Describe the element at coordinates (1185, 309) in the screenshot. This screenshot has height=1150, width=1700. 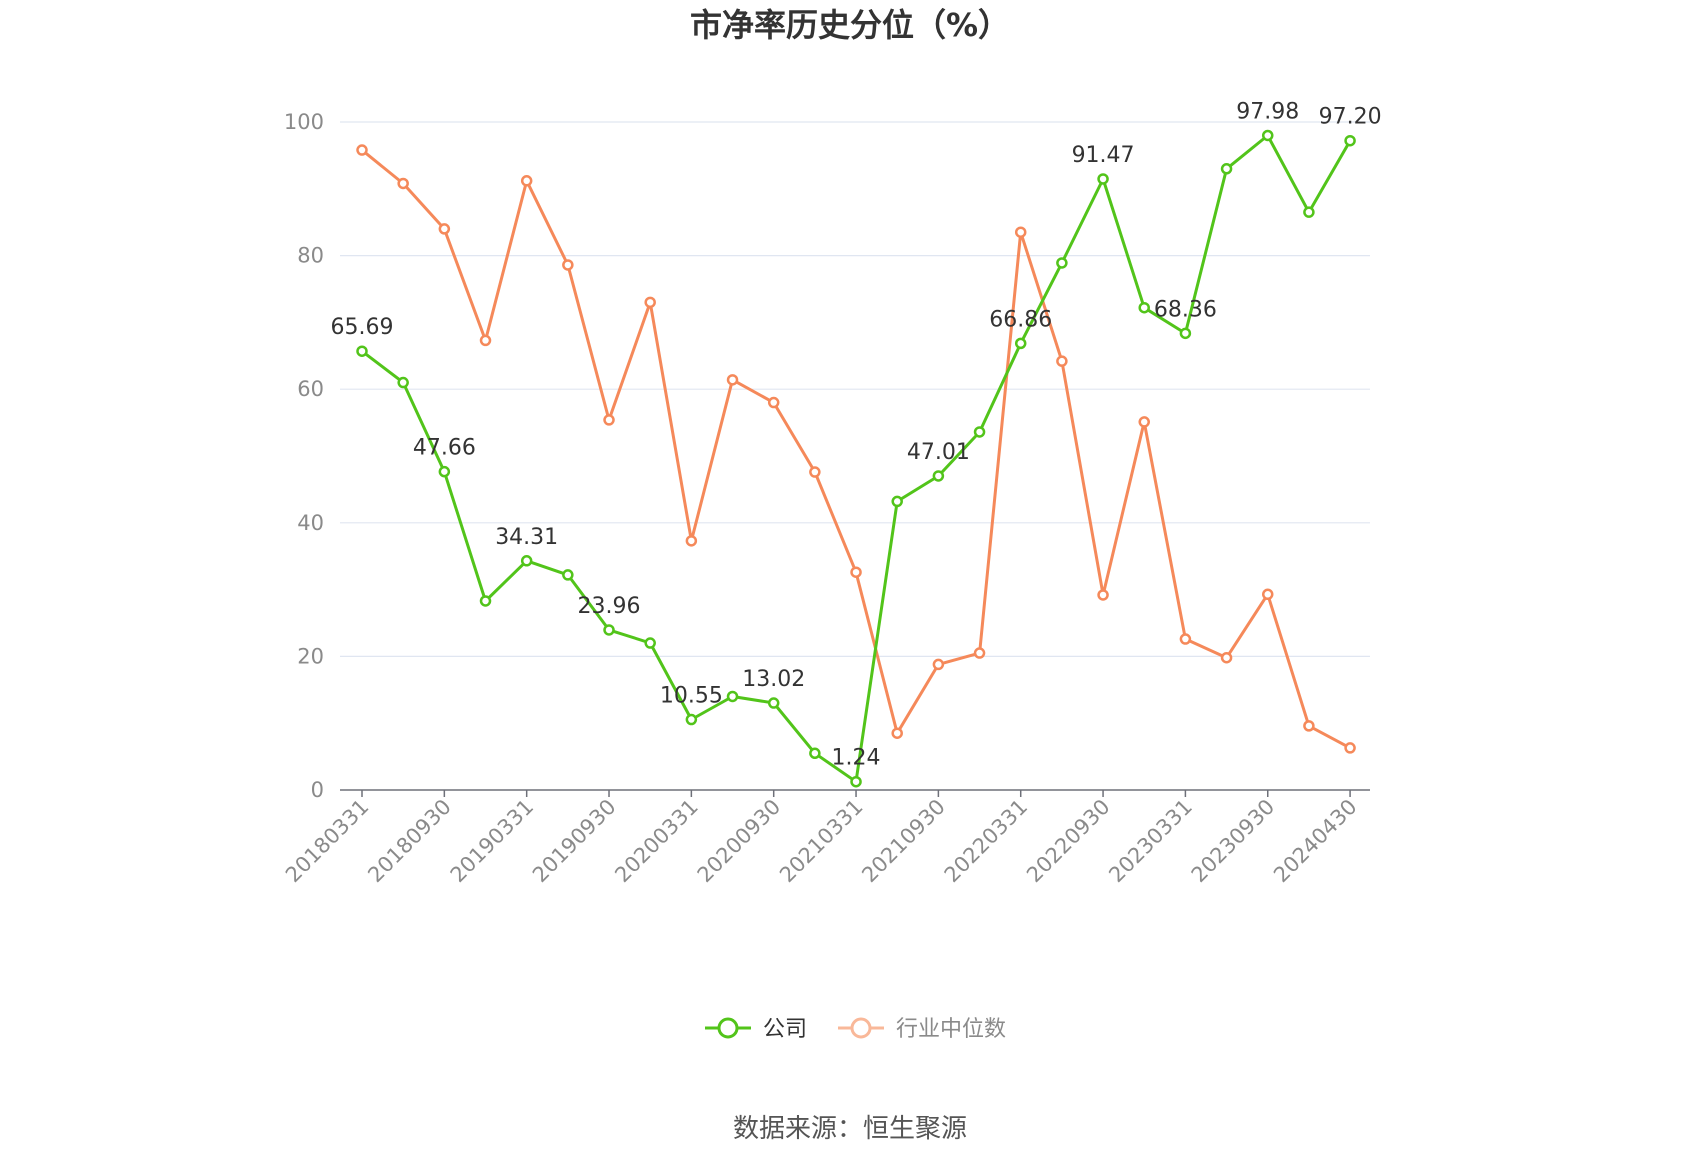
I see `data-label: 68.36` at that location.